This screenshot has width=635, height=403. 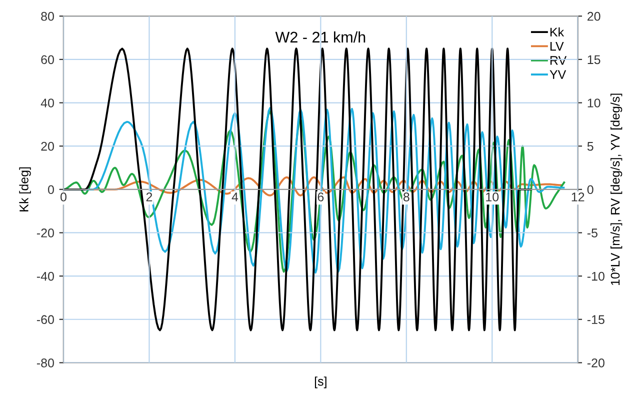 What do you see at coordinates (578, 197) in the screenshot?
I see `x-tick-label: 12` at bounding box center [578, 197].